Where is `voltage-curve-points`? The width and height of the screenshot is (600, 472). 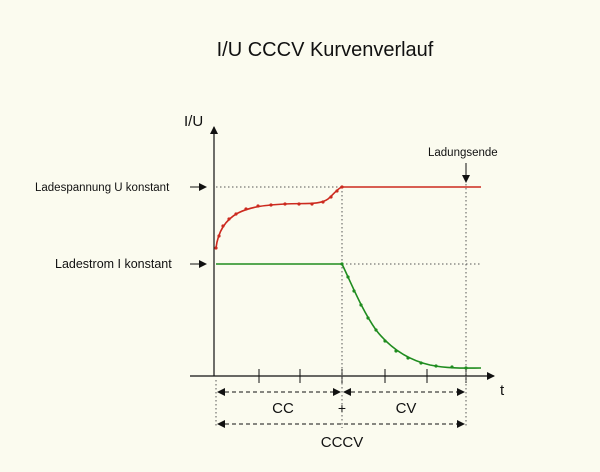
voltage-curve-points is located at coordinates (279, 217).